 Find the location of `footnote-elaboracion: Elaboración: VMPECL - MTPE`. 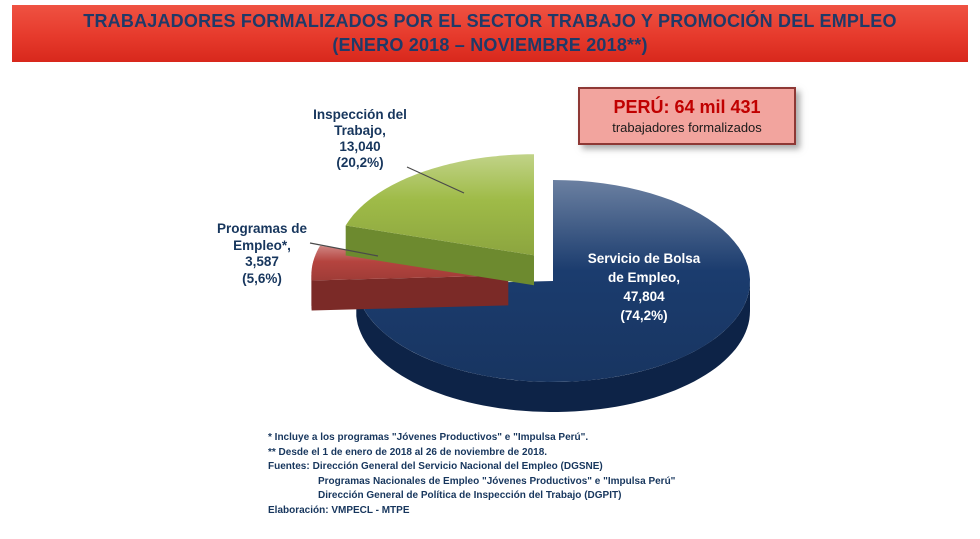

footnote-elaboracion: Elaboración: VMPECL - MTPE is located at coordinates (339, 510).